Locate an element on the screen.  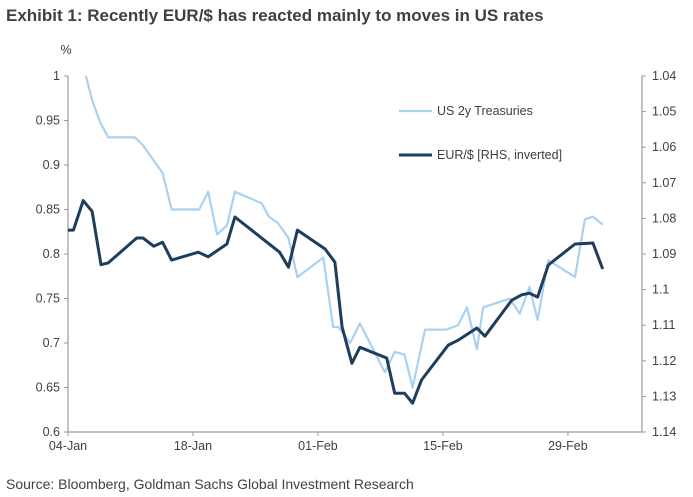
right-tick-label: 1.11 is located at coordinates (663, 325).